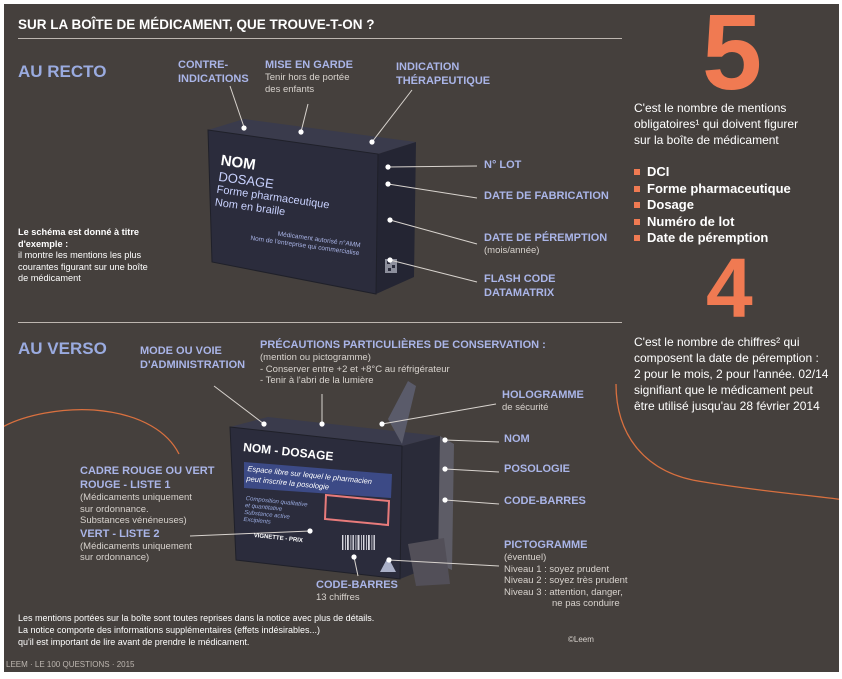 Image resolution: width=842 pixels, height=679 pixels. I want to click on label-mode-administration: MODE OU VOIE D'ADMINISTRATION, so click(193, 358).